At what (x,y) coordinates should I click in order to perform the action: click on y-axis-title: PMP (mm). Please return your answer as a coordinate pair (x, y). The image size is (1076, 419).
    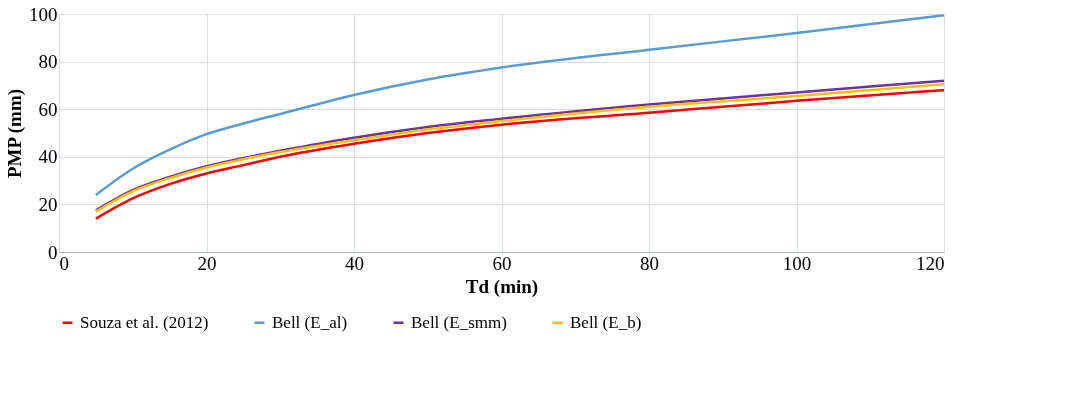
    Looking at the image, I should click on (15, 133).